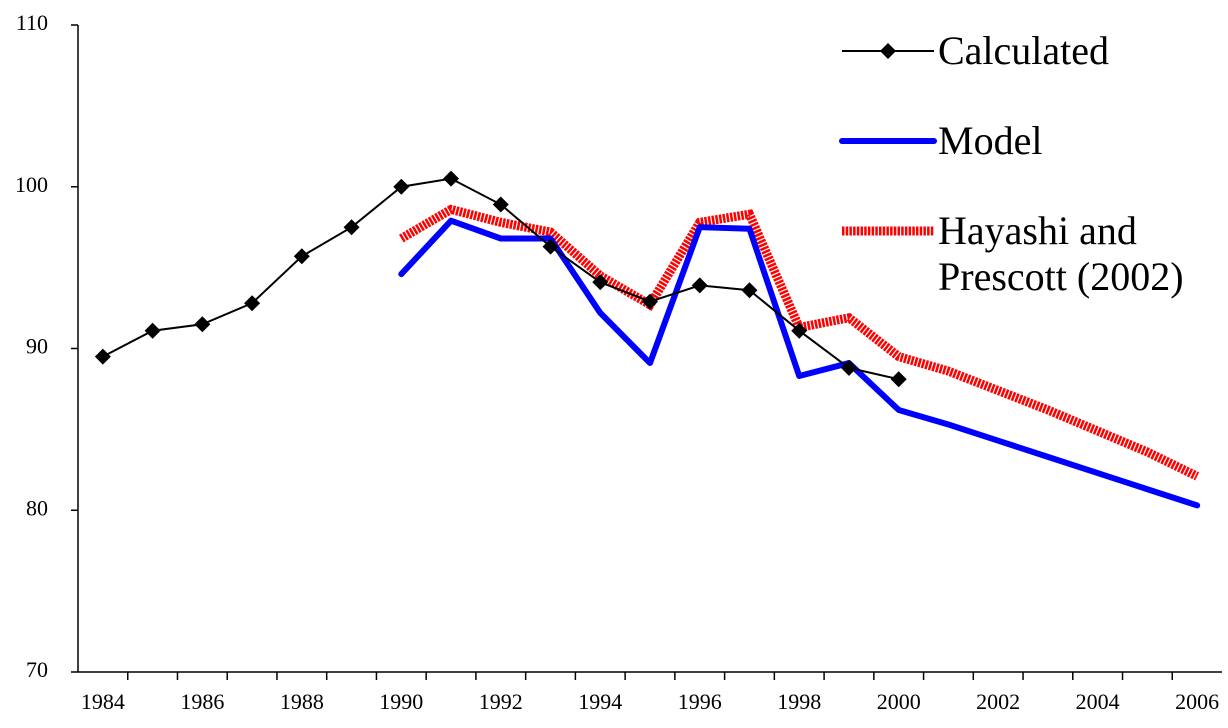  Describe the element at coordinates (32, 22) in the screenshot. I see `y-tick-label: 110` at that location.